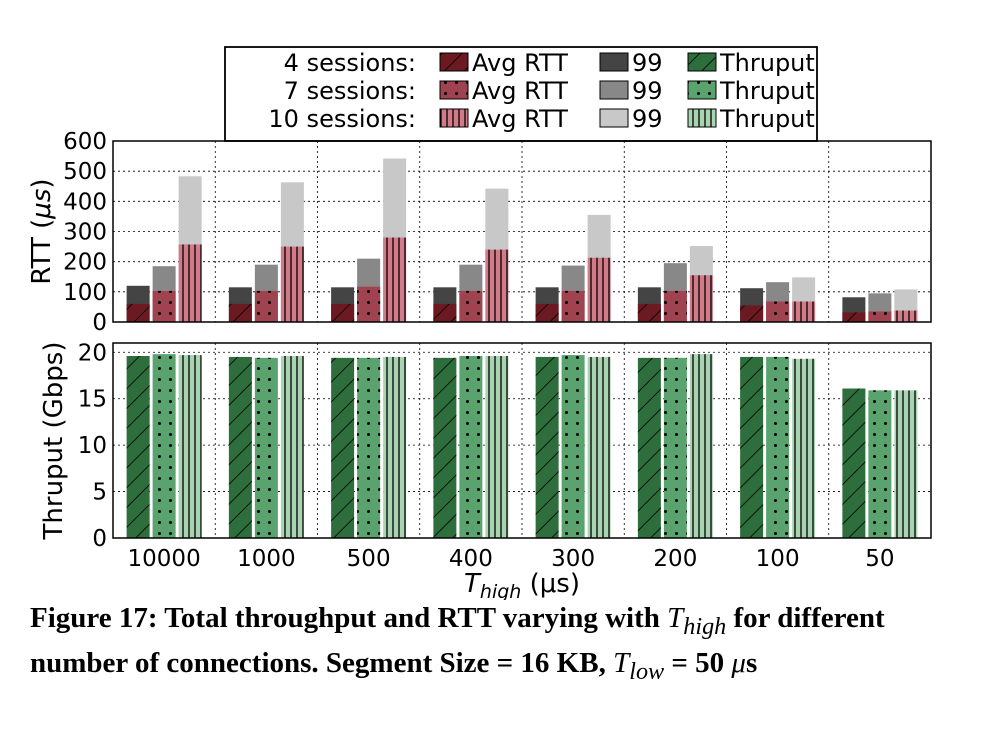 The width and height of the screenshot is (996, 730). What do you see at coordinates (369, 559) in the screenshot?
I see `x-tick-label: 500` at bounding box center [369, 559].